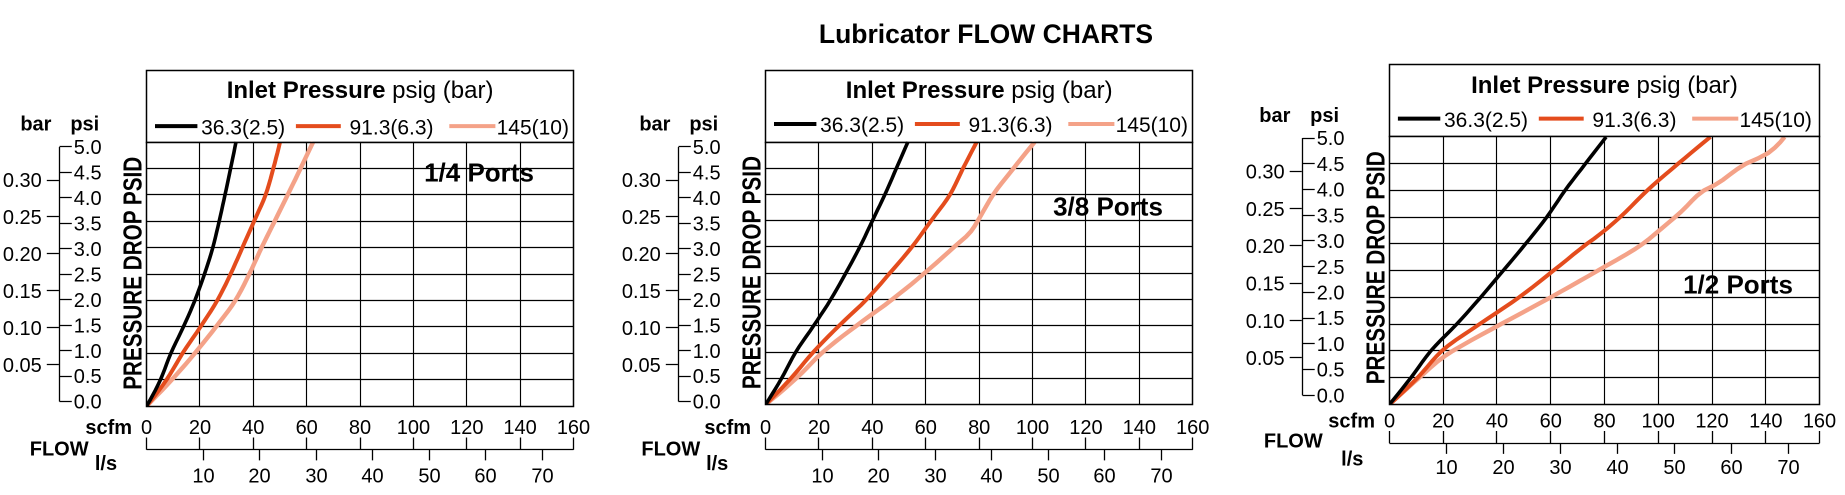  I want to click on svg-text: 10, so click(822, 476).